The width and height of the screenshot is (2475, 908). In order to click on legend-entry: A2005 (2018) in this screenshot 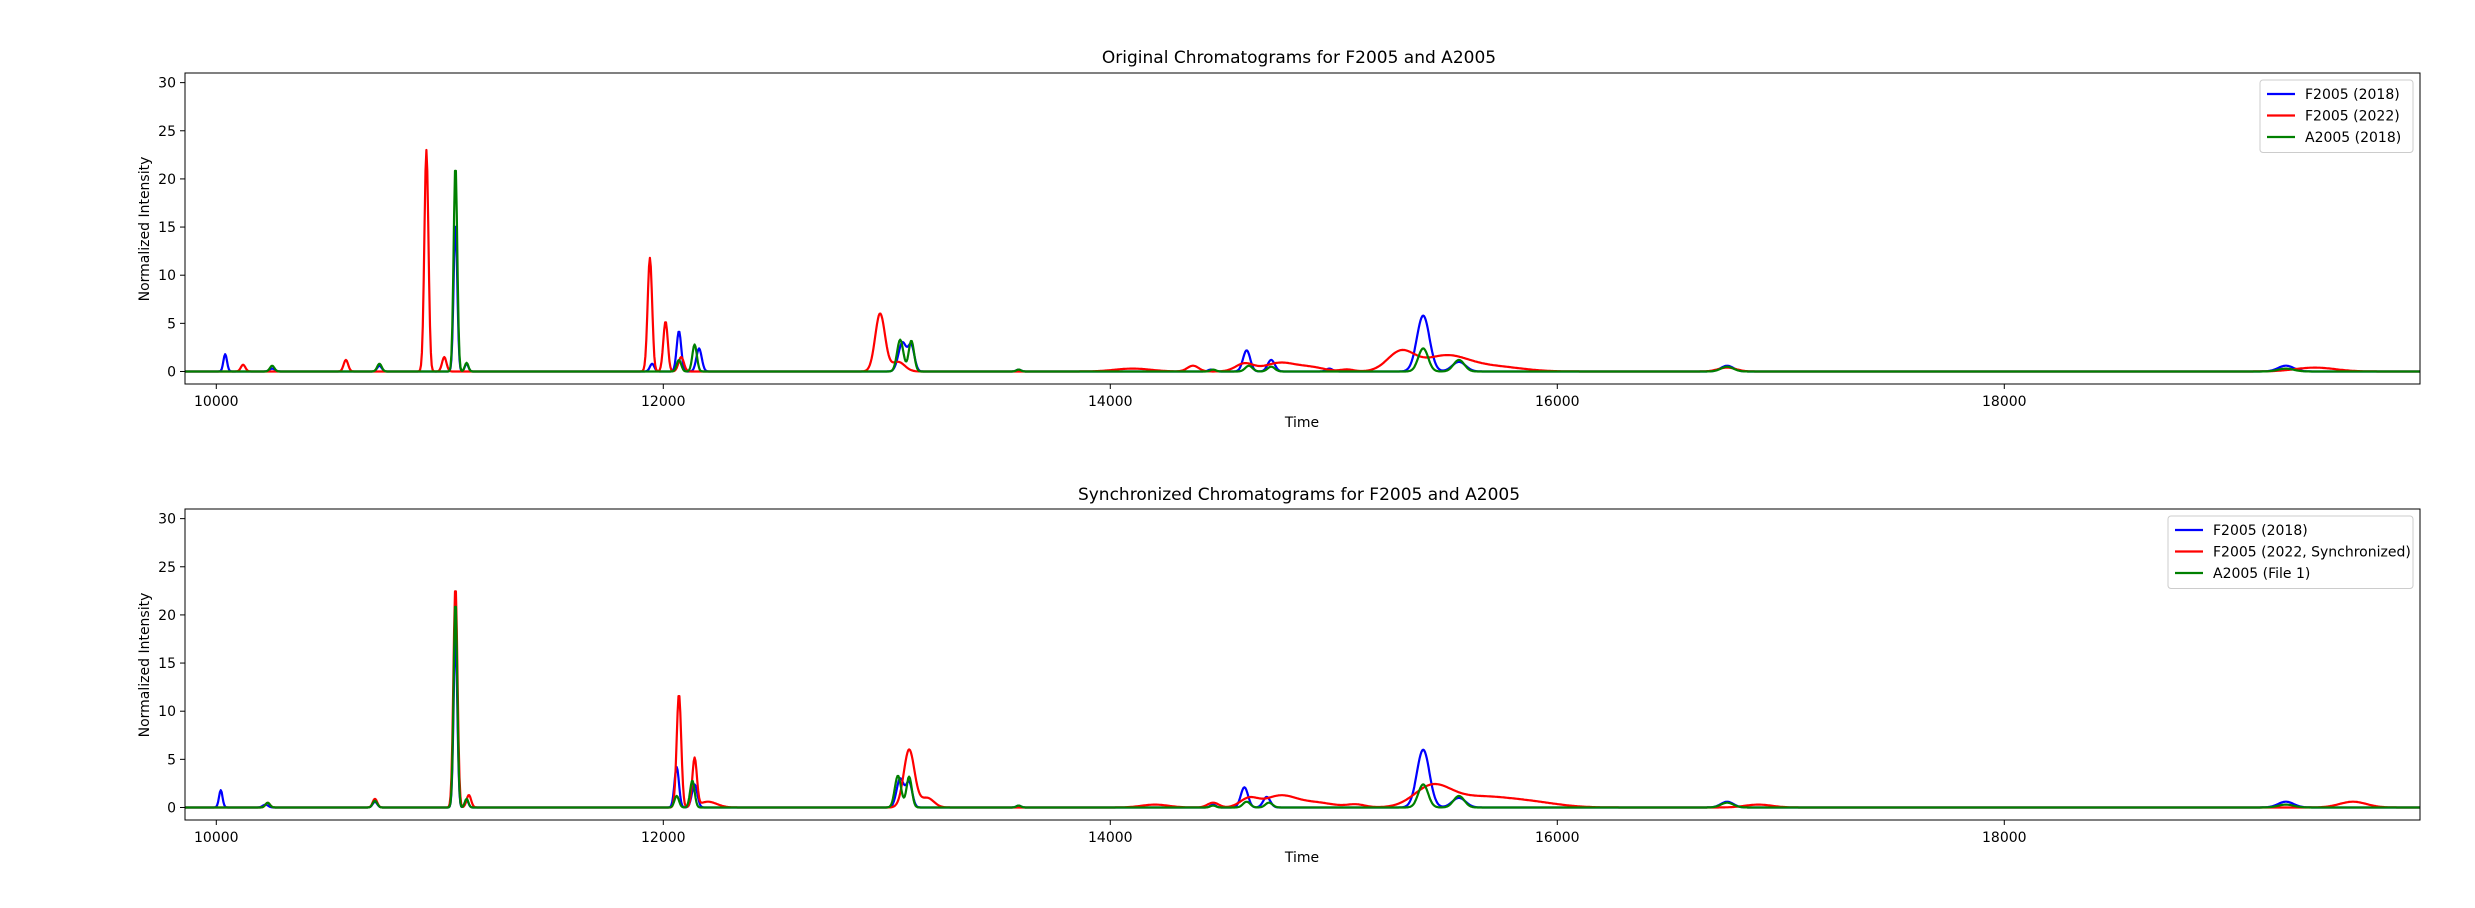, I will do `click(2353, 138)`.